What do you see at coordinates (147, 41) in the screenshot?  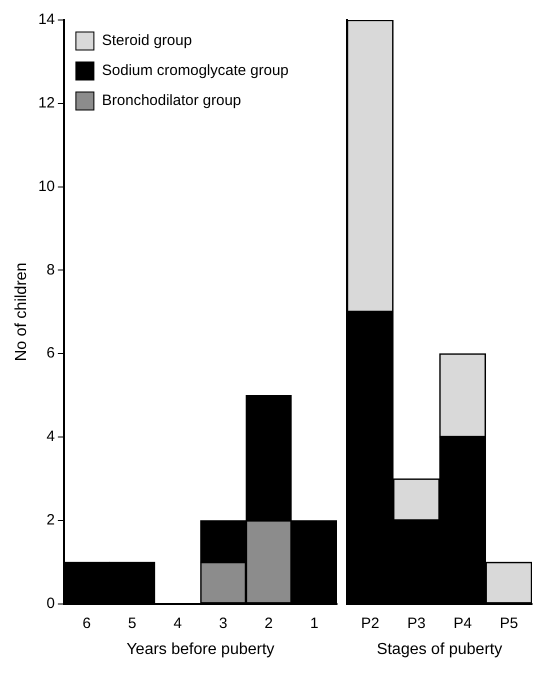 I see `legend-label: Steroid group` at bounding box center [147, 41].